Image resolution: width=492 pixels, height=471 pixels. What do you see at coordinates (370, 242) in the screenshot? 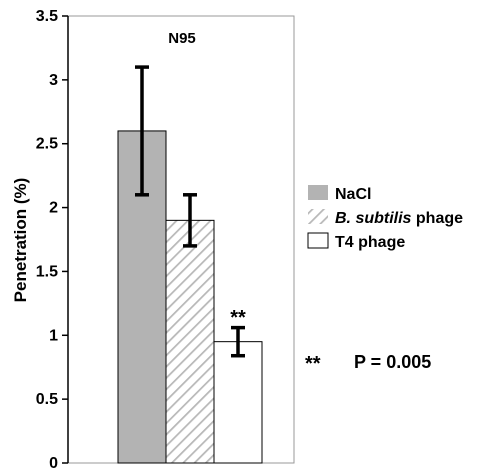
I see `legend-label: T4 phage` at bounding box center [370, 242].